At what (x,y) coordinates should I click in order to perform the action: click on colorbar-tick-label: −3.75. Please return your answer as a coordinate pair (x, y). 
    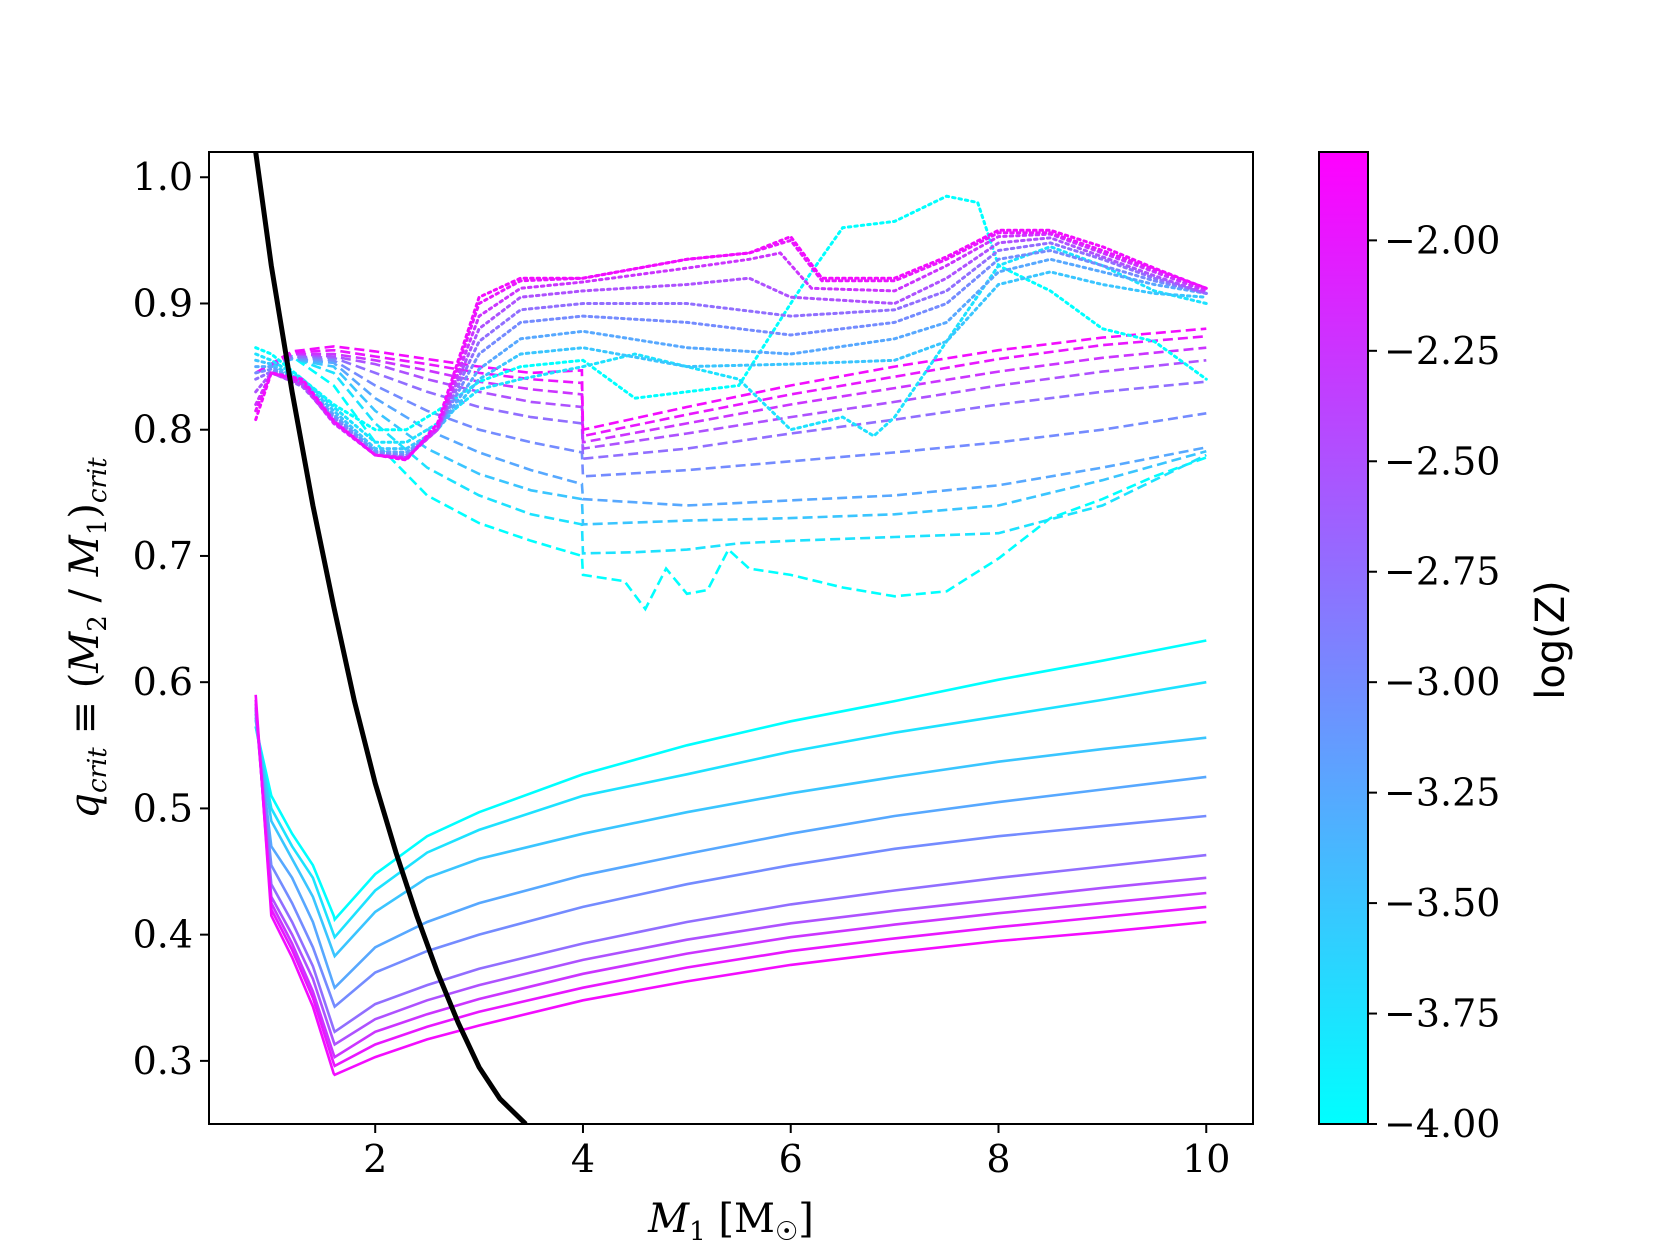
    Looking at the image, I should click on (1442, 1014).